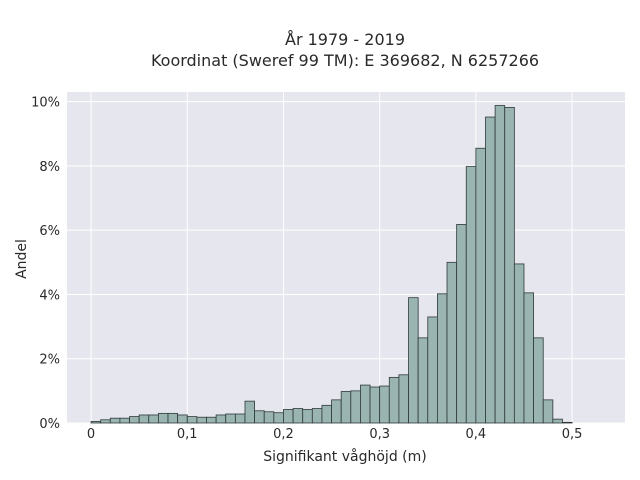 This screenshot has width=640, height=480. I want to click on y-tick-label: 0%, so click(49, 424).